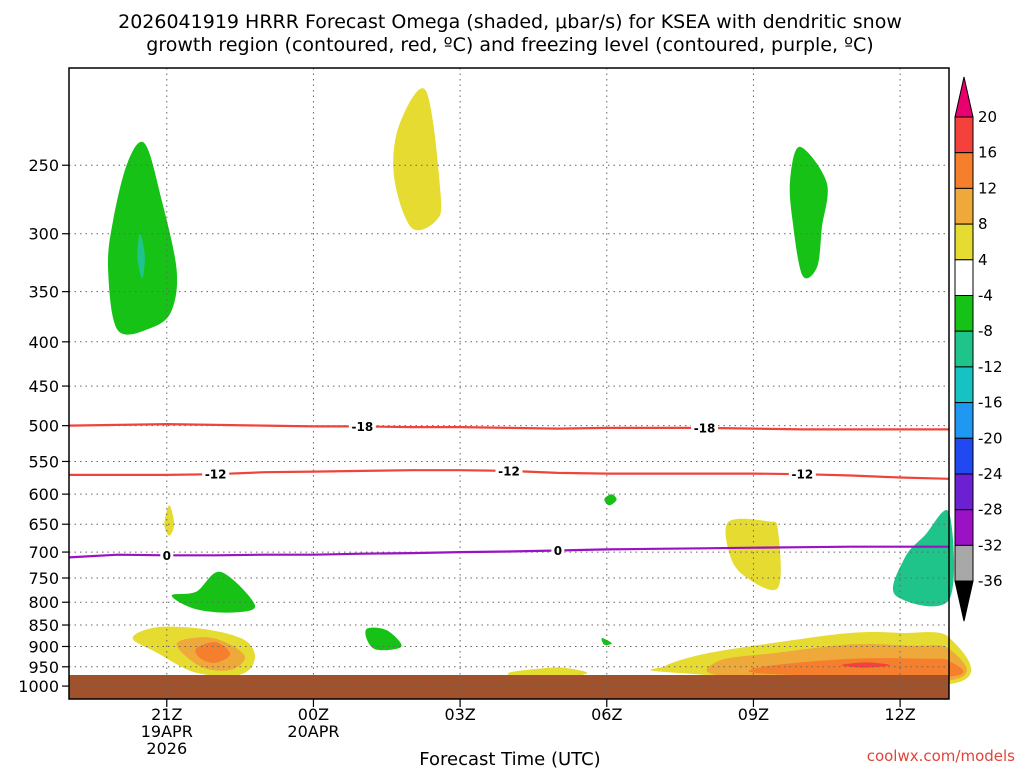  I want to click on colorbar-top-arrow, so click(964, 97).